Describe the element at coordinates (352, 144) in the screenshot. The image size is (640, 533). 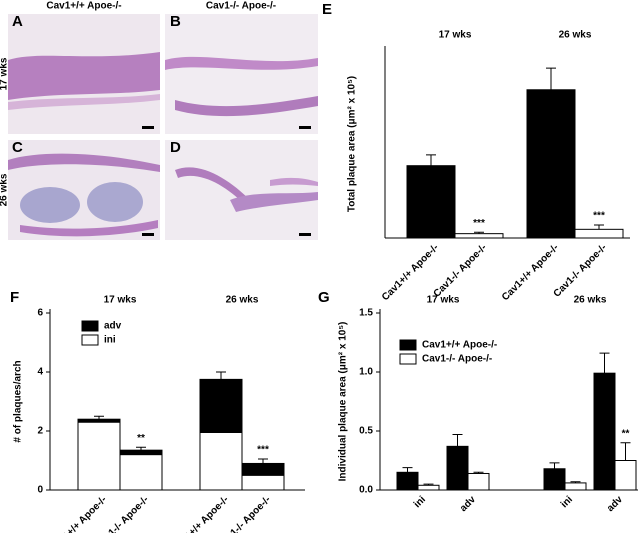
I see `y-axis-label: Total plaque area (μm² x 10⁵)` at that location.